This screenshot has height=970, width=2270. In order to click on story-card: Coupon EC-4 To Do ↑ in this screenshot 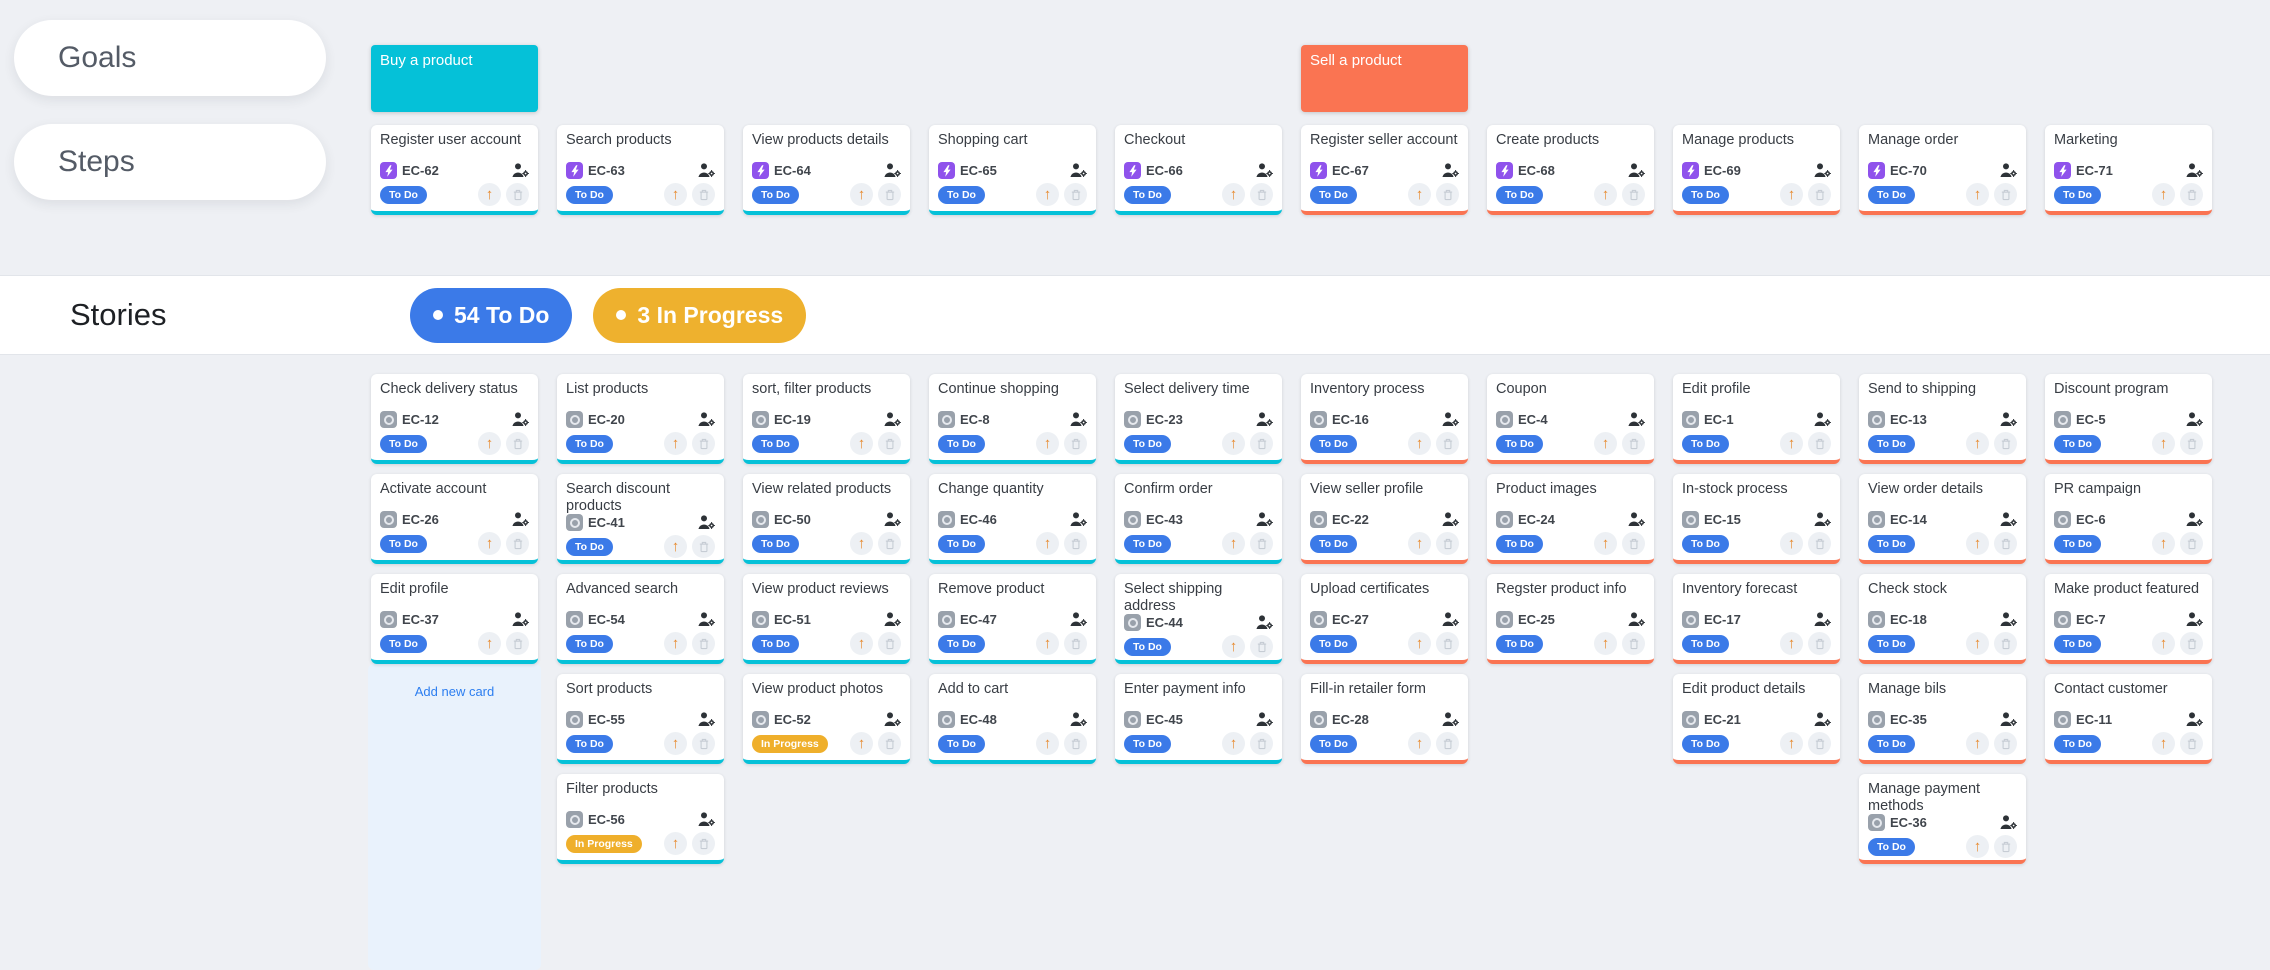, I will do `click(1570, 419)`.